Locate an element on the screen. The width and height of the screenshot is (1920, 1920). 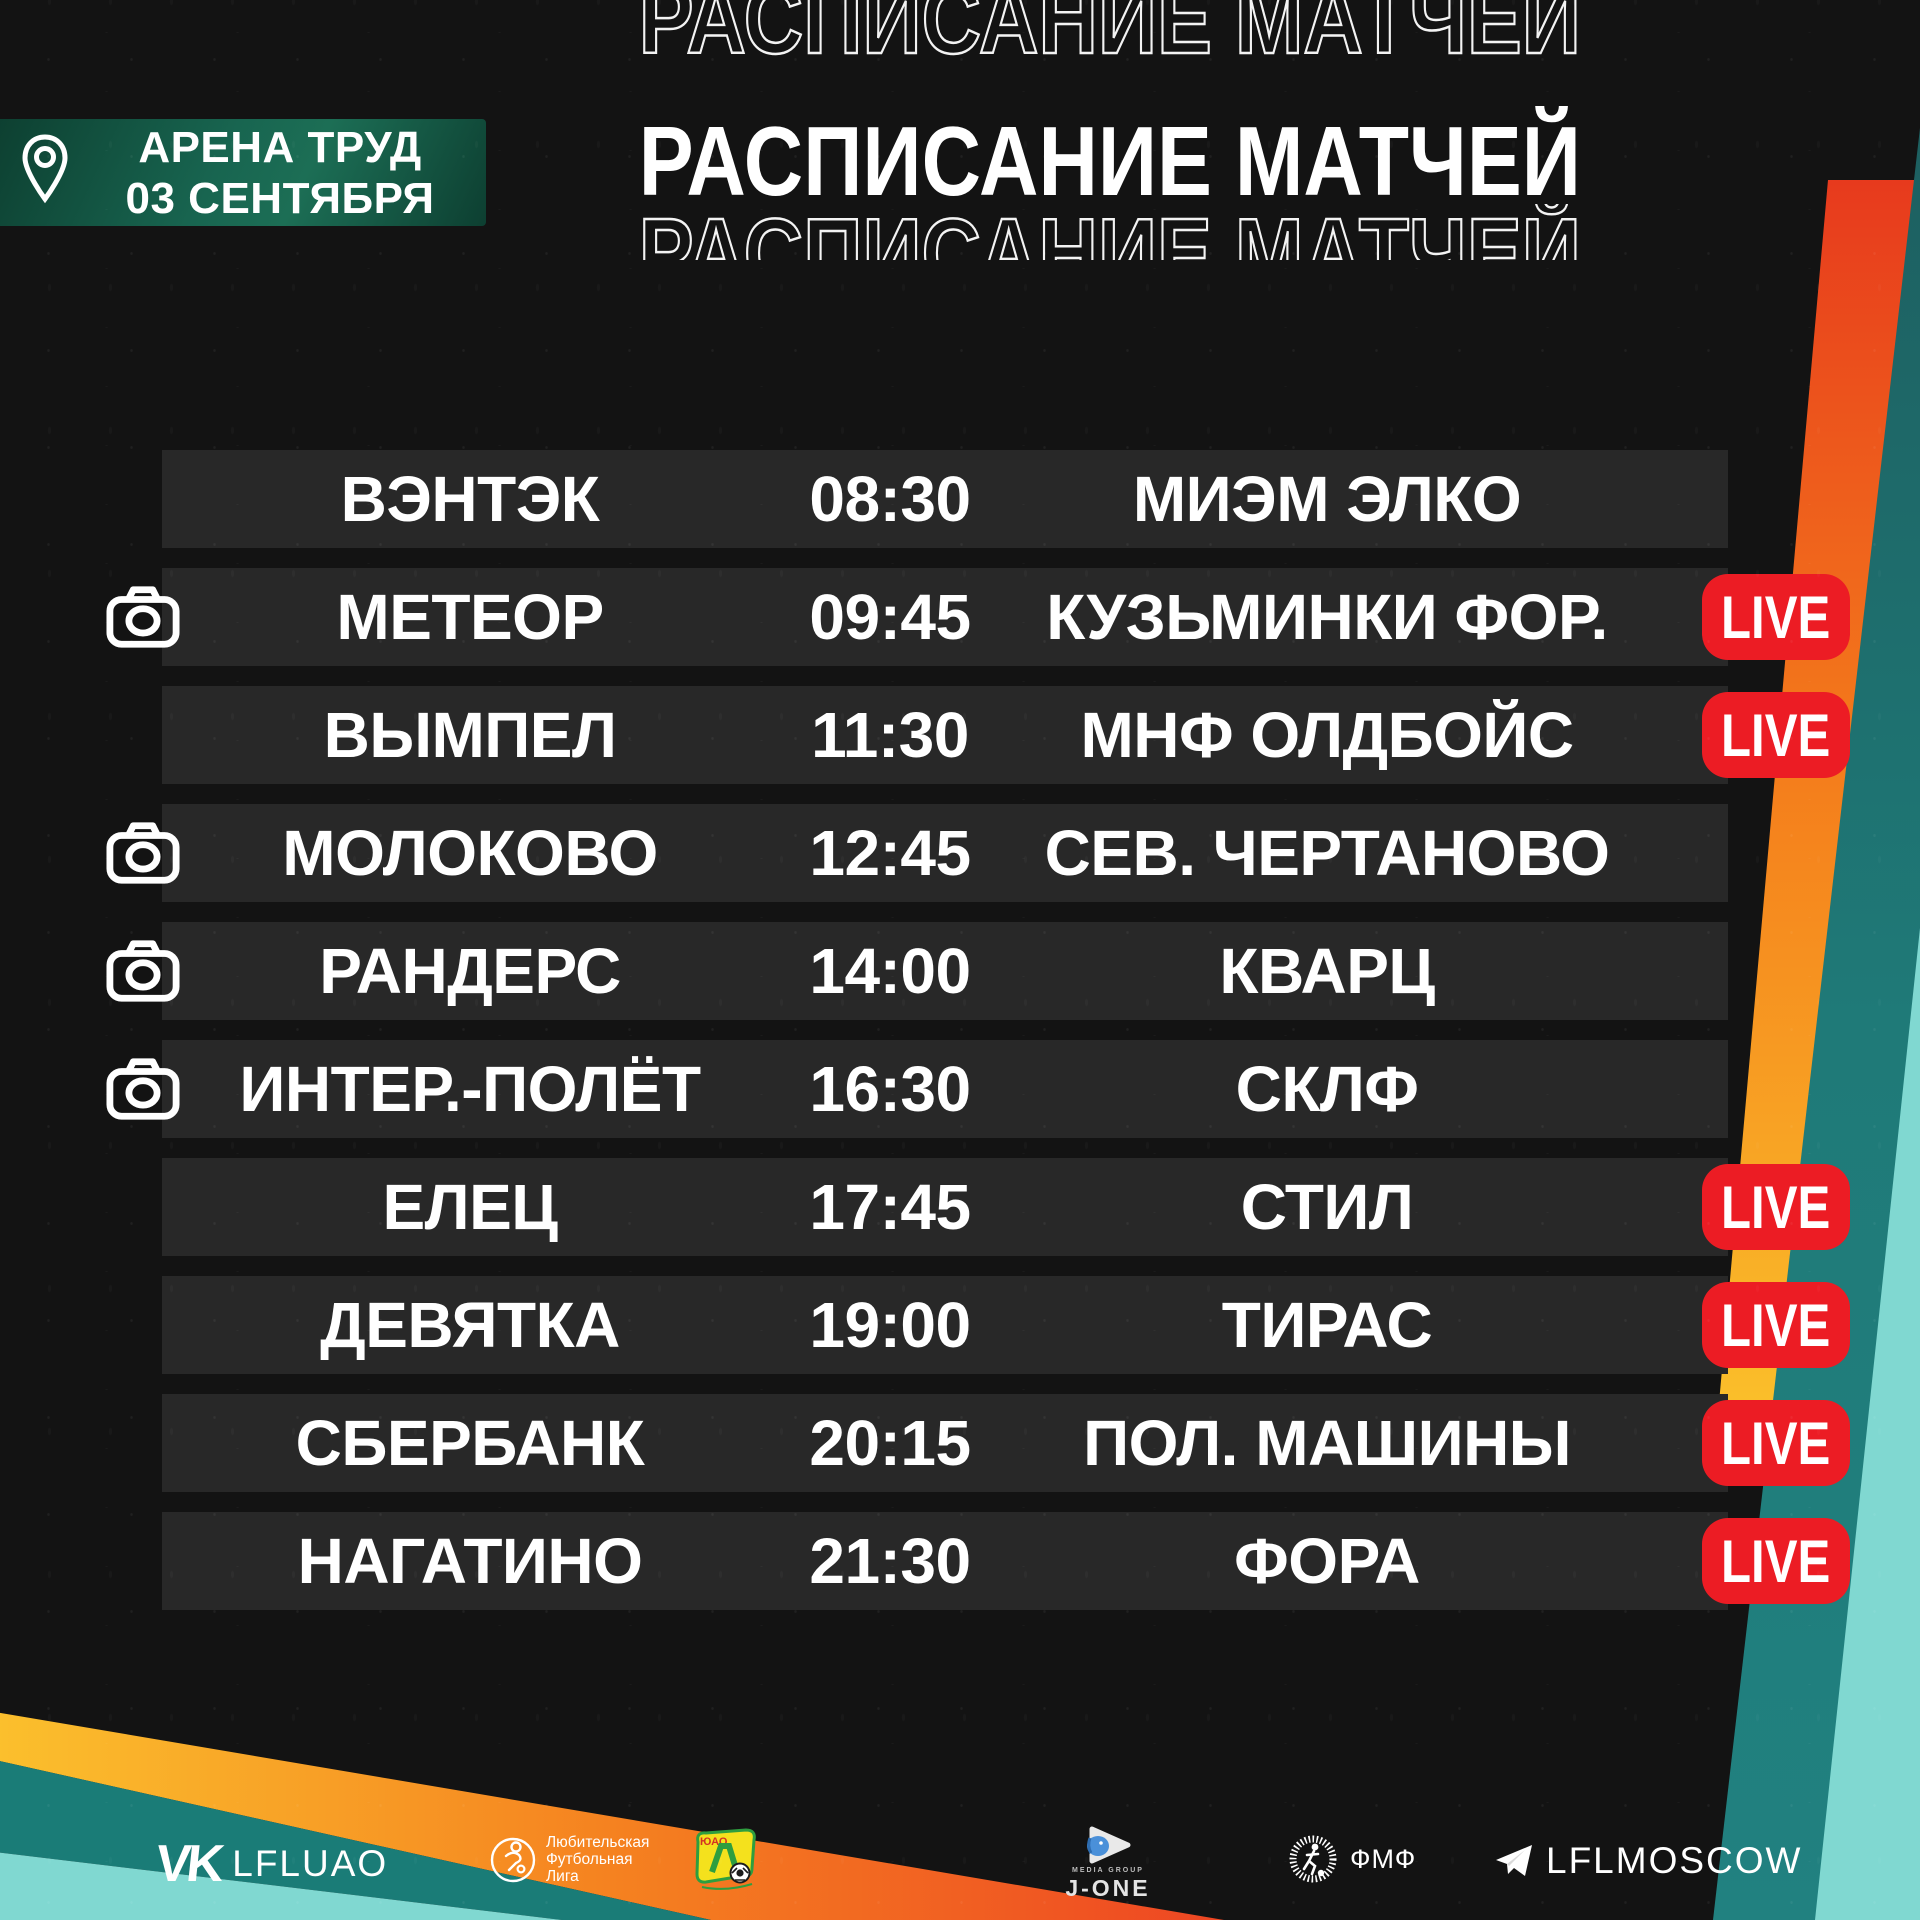
match-row: РАНДЕРС 14:00 КВАРЦ is located at coordinates (917, 971).